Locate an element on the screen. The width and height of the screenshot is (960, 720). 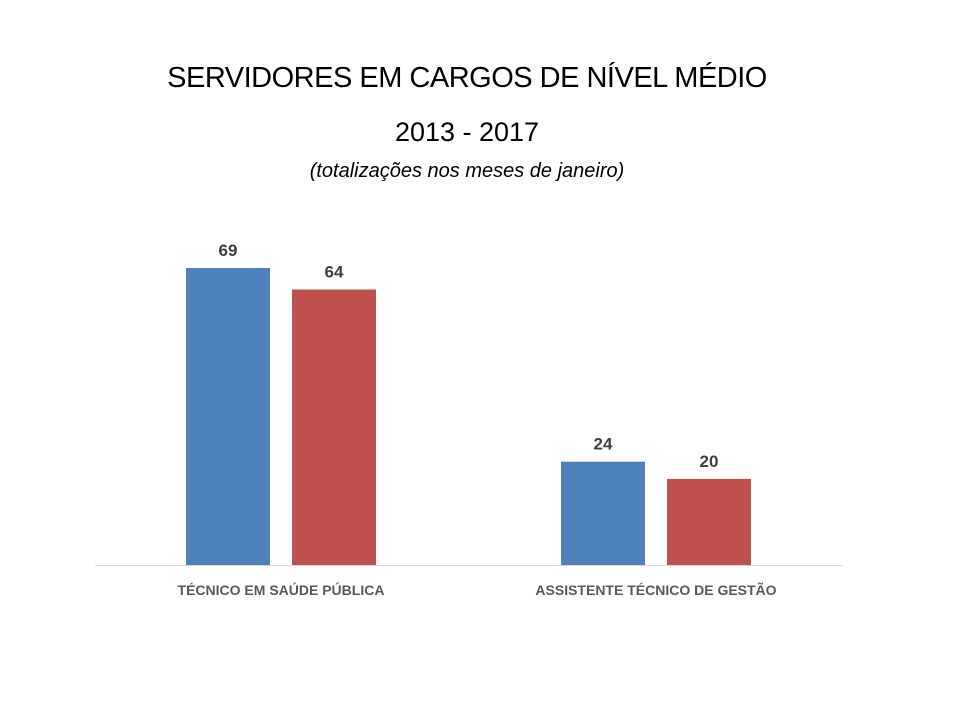
category-label-2: ASSISTENTE TÉCNICO DE GESTÃO is located at coordinates (655, 589).